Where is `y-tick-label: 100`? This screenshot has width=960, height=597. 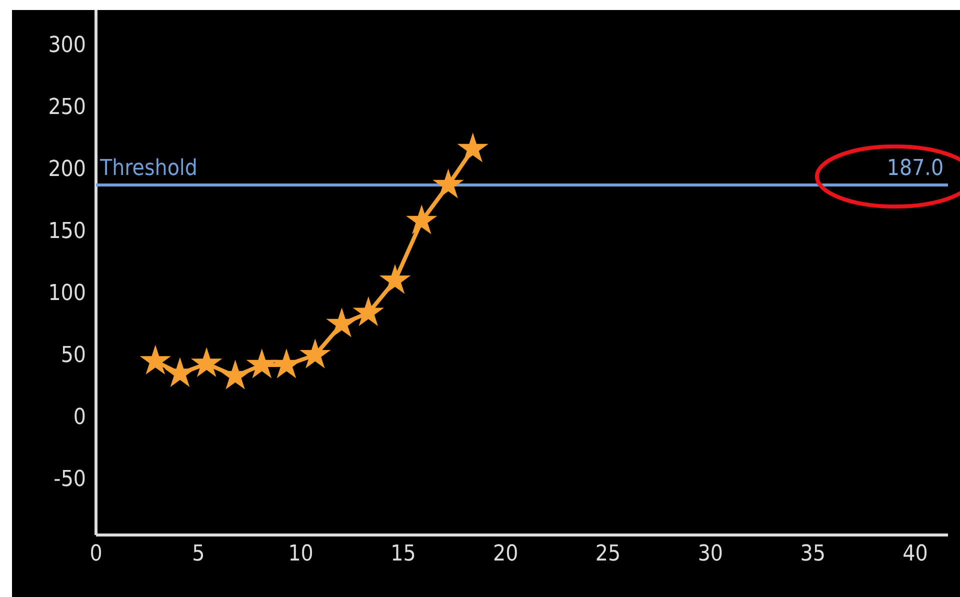
y-tick-label: 100 is located at coordinates (67, 293).